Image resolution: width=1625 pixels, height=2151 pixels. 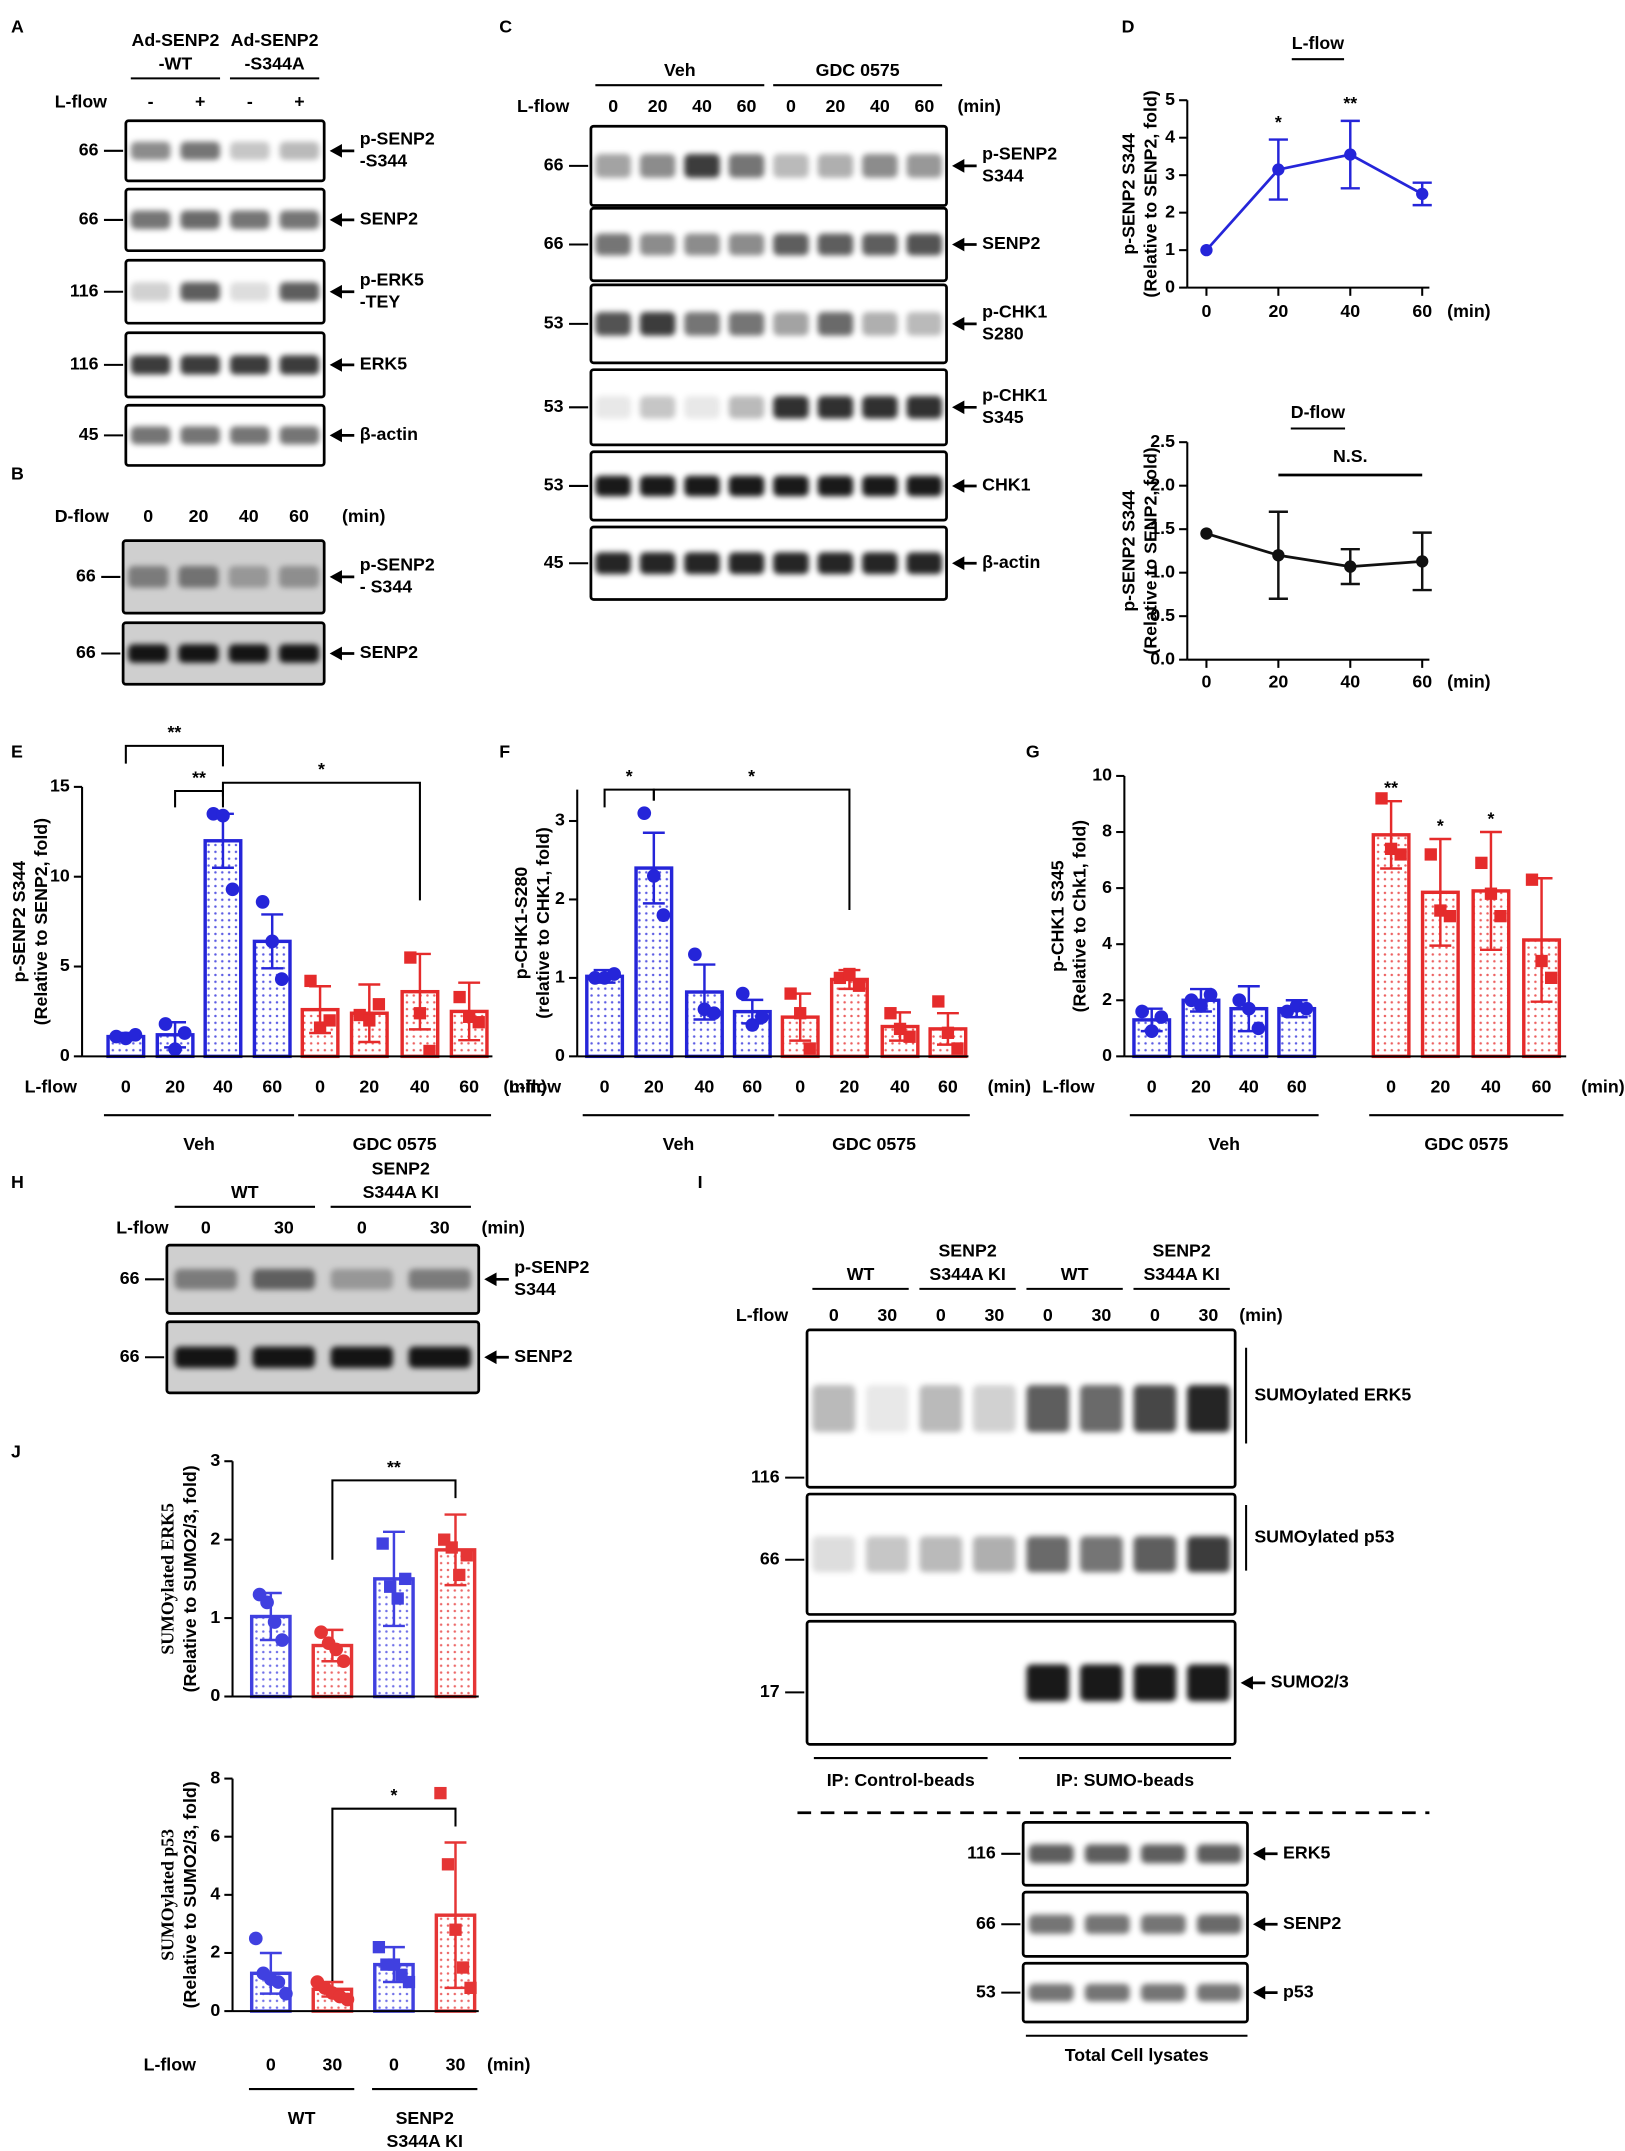 I want to click on lane-label: 40, so click(x=880, y=106).